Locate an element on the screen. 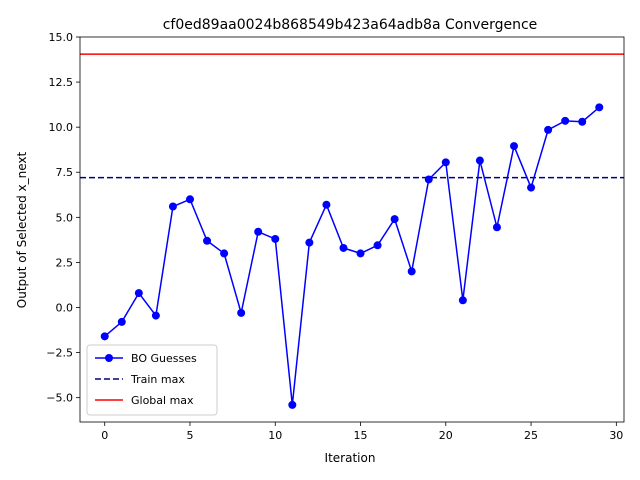  legend: BO Guesses Train max Global max is located at coordinates (152, 380).